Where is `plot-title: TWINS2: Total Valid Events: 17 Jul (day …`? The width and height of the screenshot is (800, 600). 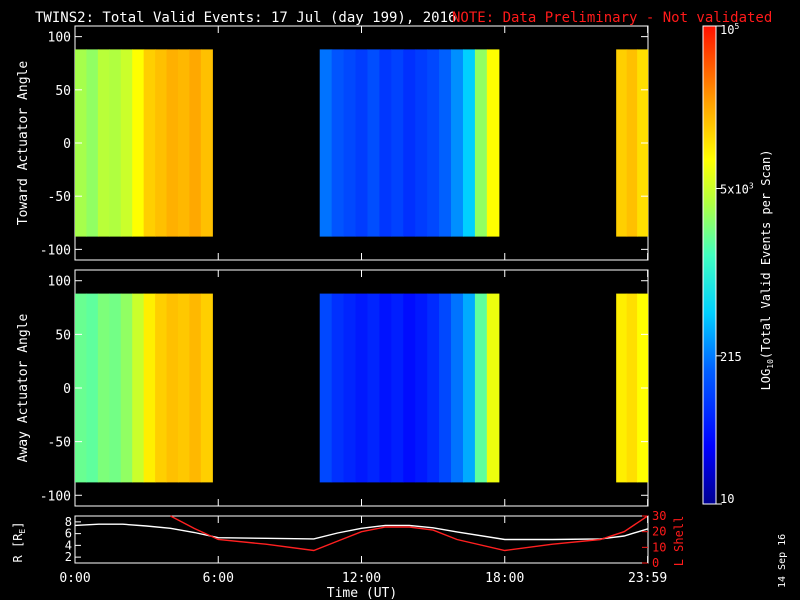
plot-title: TWINS2: Total Valid Events: 17 Jul (day … is located at coordinates (245, 18).